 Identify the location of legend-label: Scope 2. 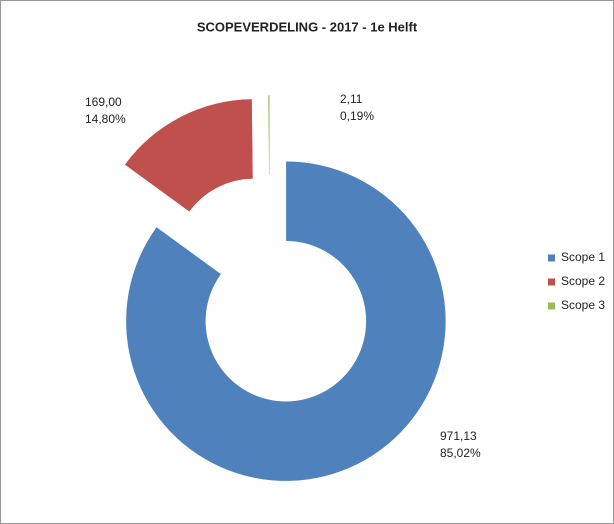
(583, 281).